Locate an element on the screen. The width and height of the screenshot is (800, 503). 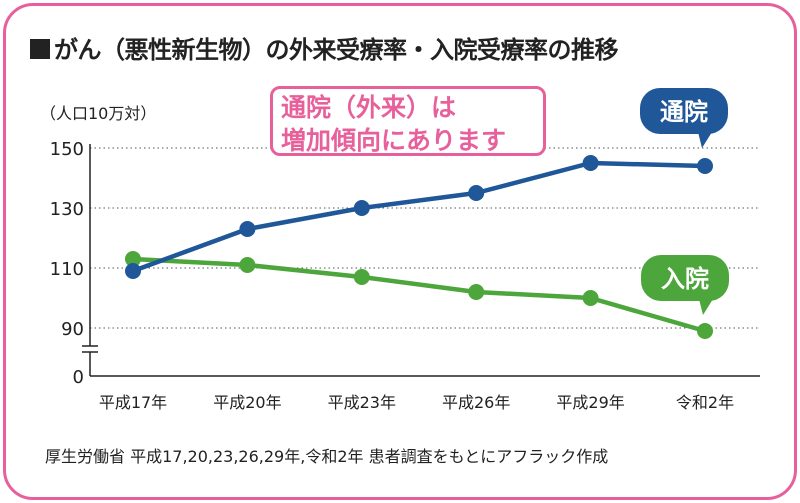
series-label: 入院 is located at coordinates (685, 279).